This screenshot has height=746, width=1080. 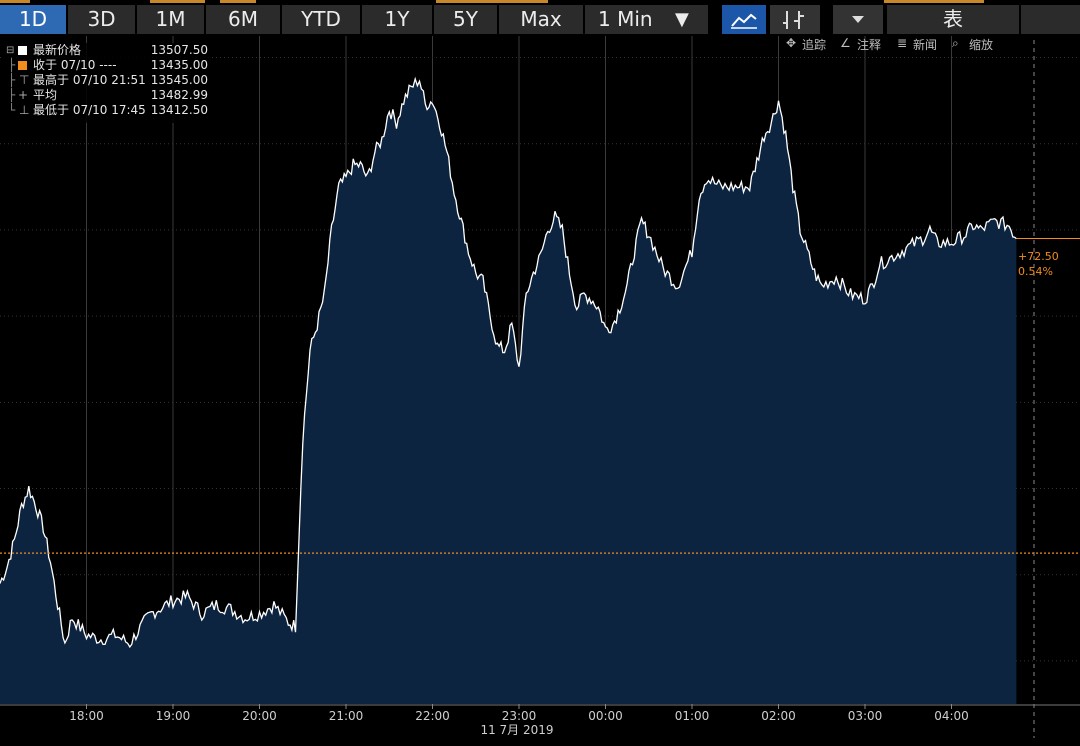 What do you see at coordinates (321, 19) in the screenshot?
I see `range-button-ytd: YTD` at bounding box center [321, 19].